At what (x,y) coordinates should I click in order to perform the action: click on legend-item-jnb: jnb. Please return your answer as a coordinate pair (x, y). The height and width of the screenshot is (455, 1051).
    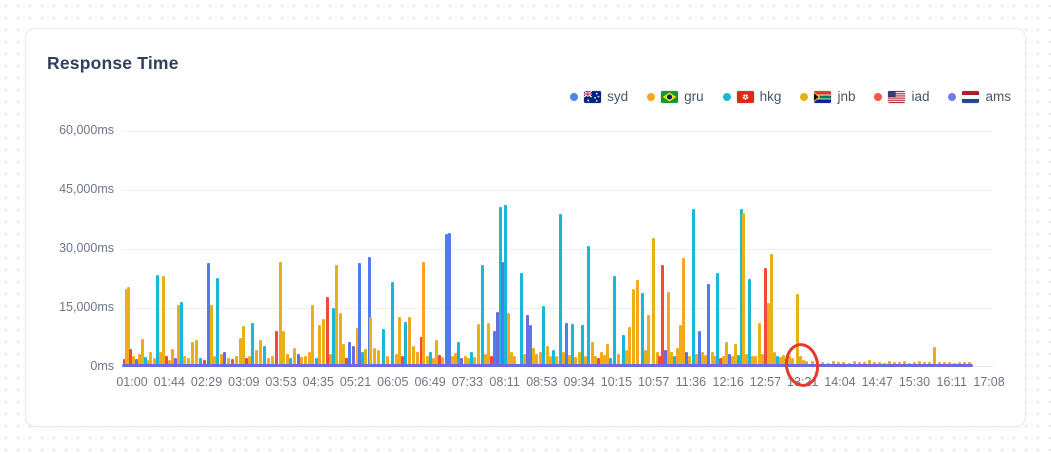
    Looking at the image, I should click on (827, 96).